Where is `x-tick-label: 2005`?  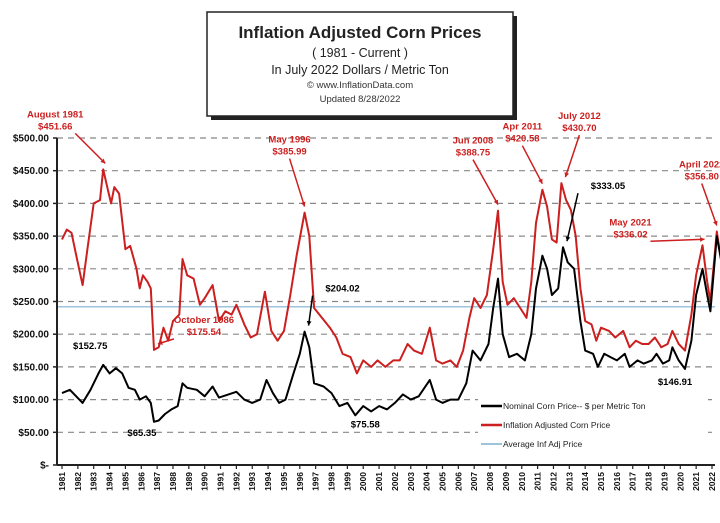
x-tick-label: 2005 is located at coordinates (442, 481).